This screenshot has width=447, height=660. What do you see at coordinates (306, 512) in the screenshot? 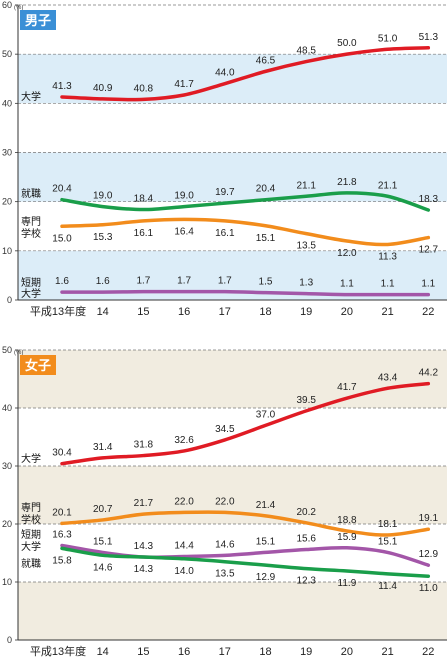
I see `data-label: 20.2` at bounding box center [306, 512].